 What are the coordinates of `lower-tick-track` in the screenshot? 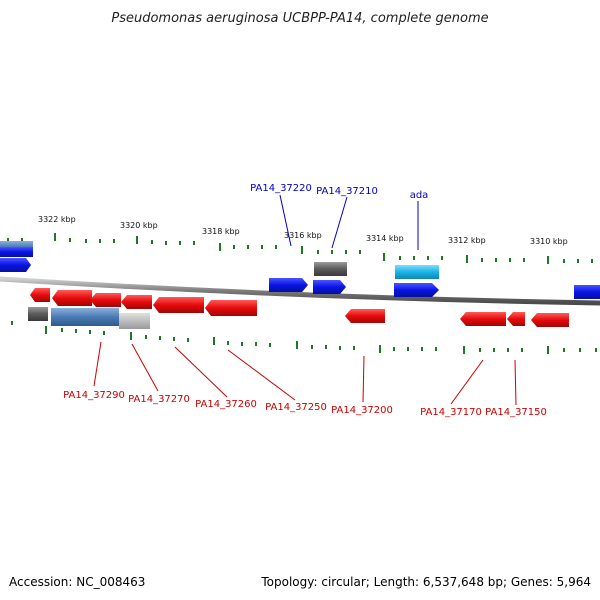 It's located at (304, 337).